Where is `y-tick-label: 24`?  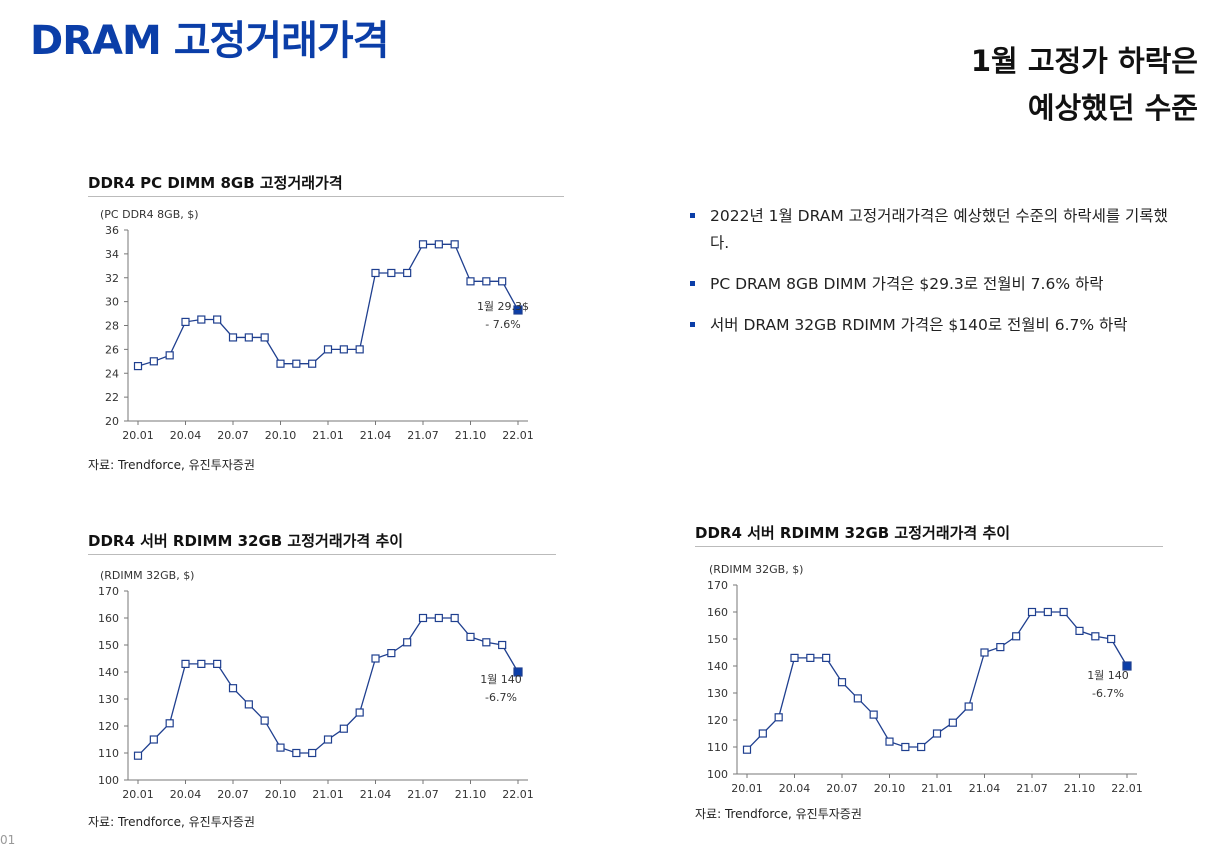 y-tick-label: 24 is located at coordinates (112, 373).